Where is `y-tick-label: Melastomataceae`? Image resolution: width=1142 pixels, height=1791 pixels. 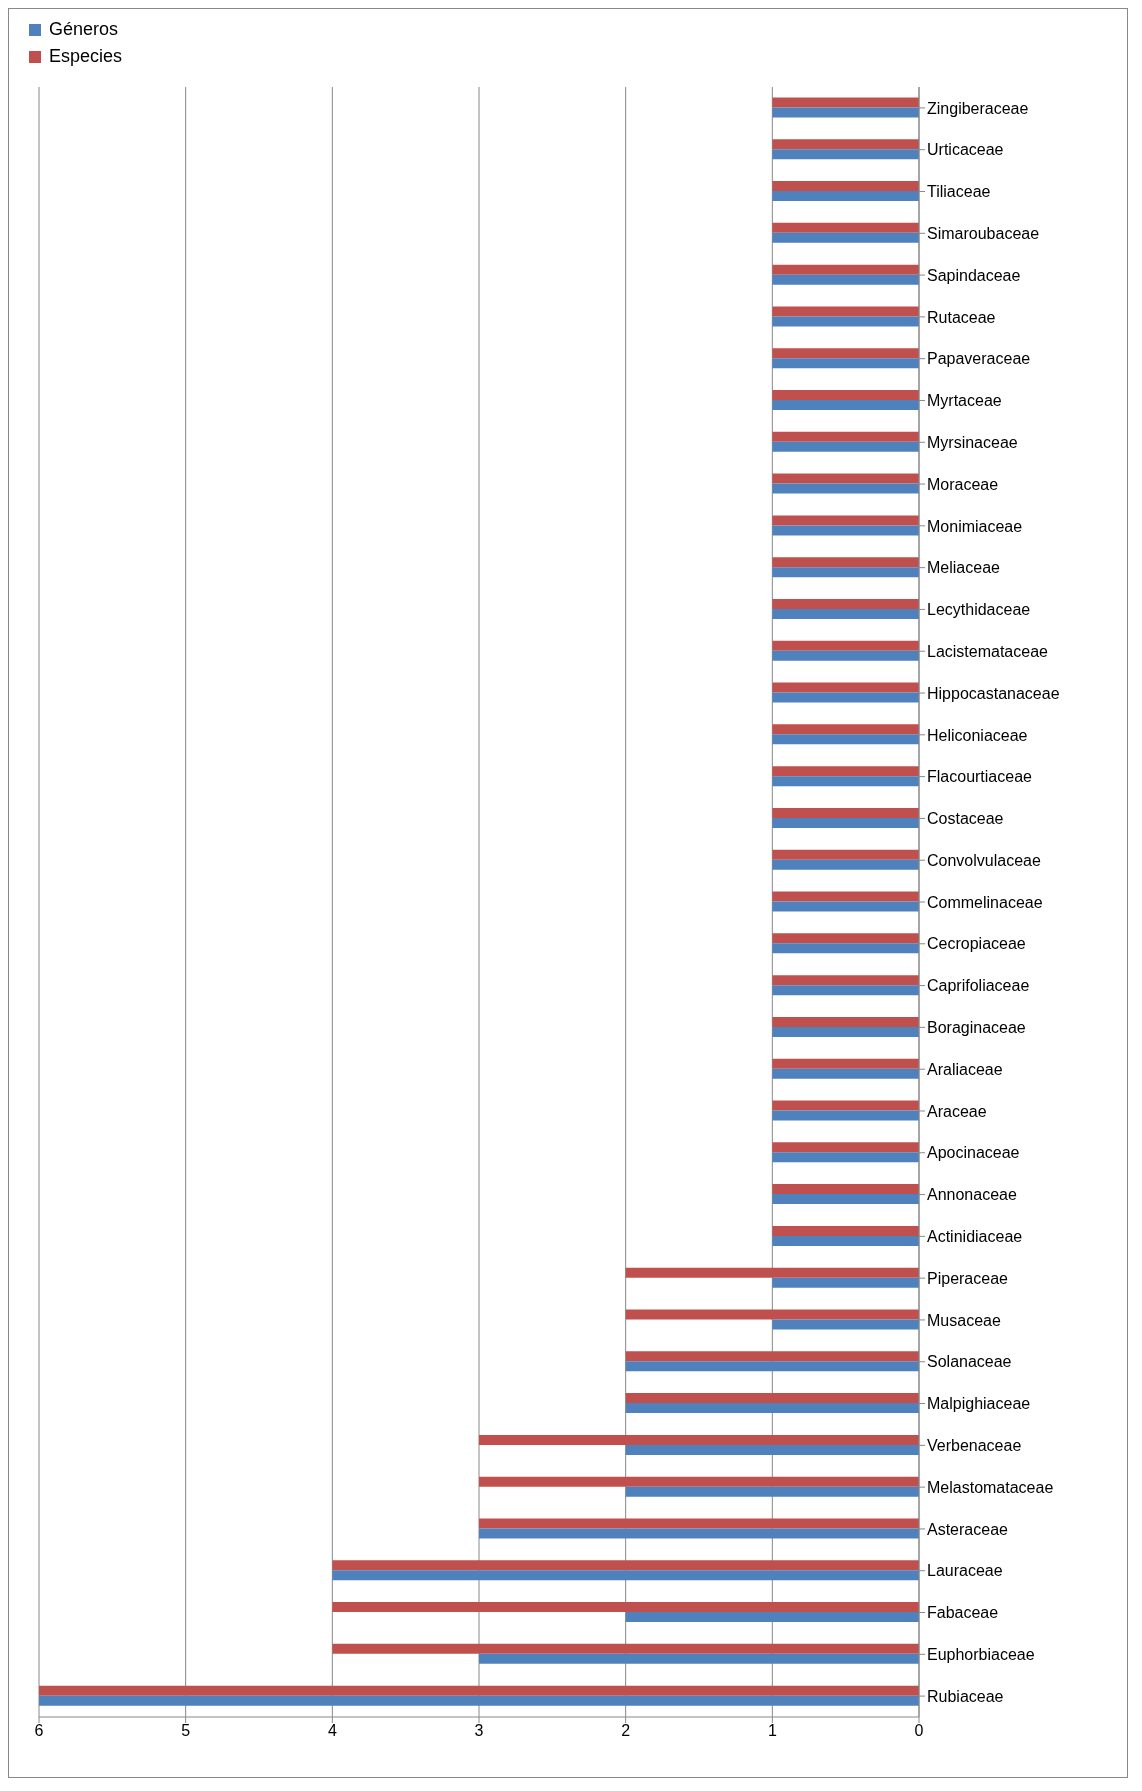 y-tick-label: Melastomataceae is located at coordinates (990, 1487).